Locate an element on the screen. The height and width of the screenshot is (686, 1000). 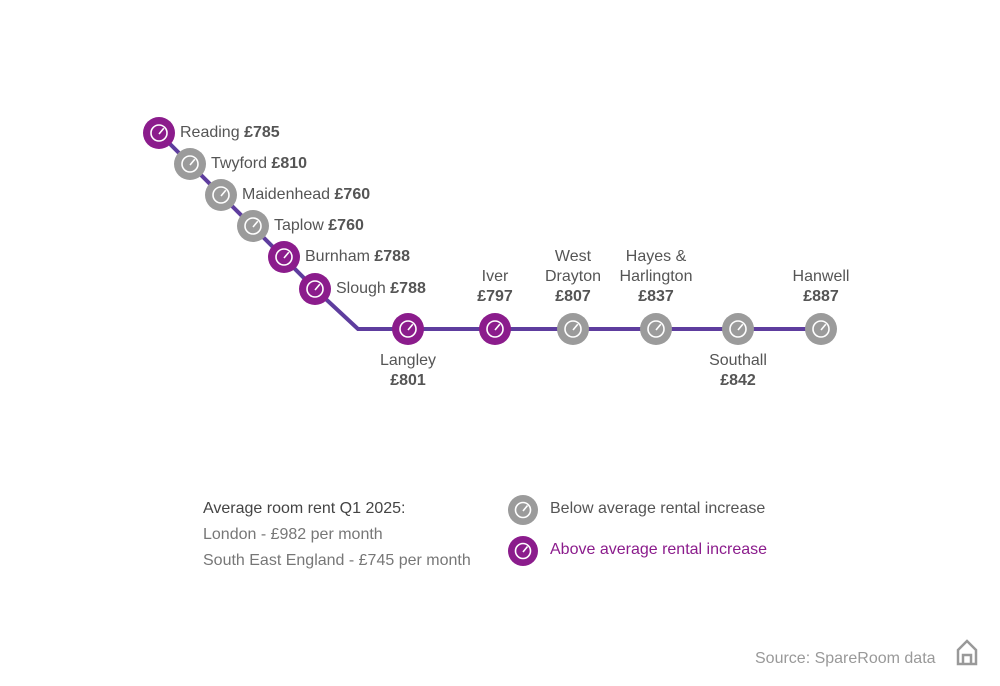
station-name: Maidenhead is located at coordinates (286, 194).